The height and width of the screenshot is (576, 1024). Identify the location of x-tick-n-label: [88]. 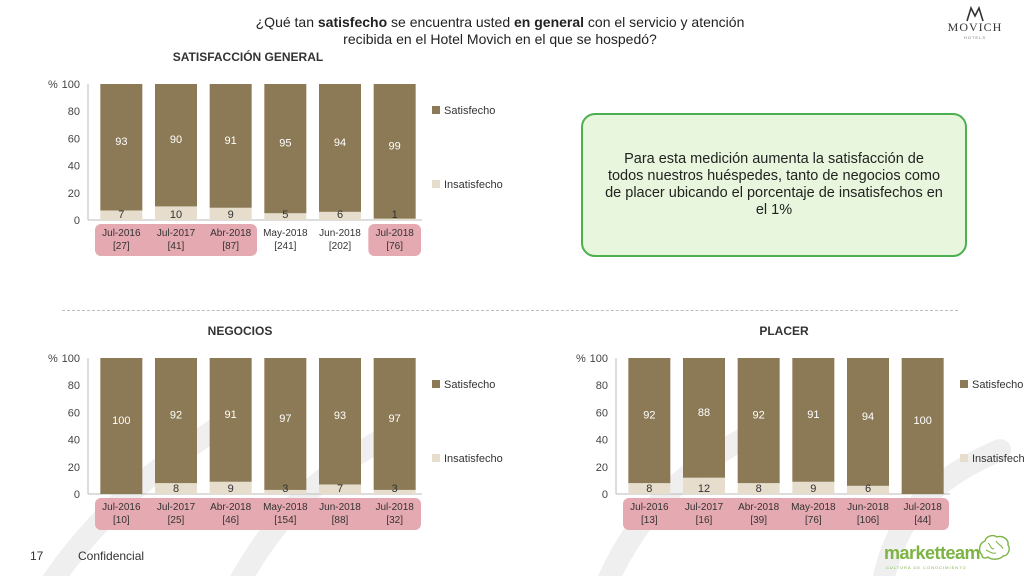
(340, 520).